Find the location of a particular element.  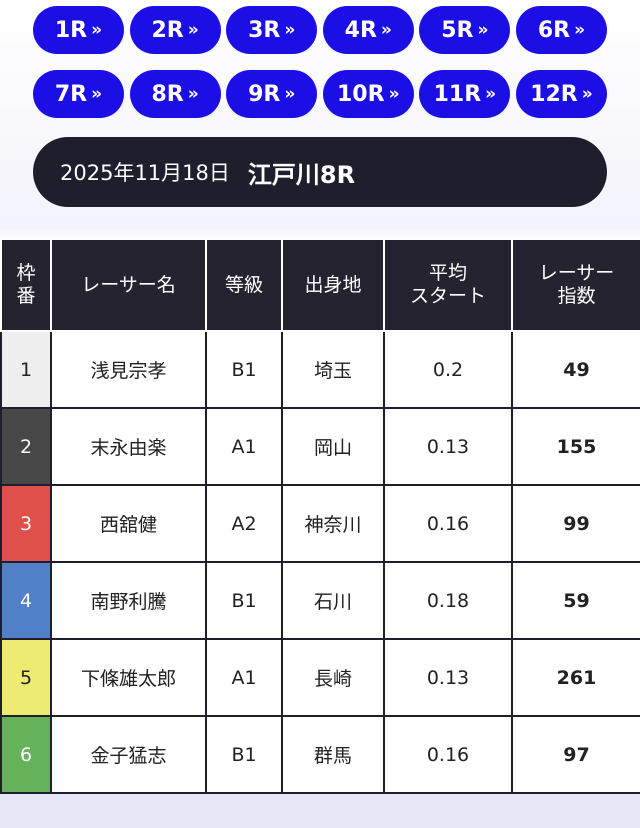

header-row: 枠番レーサー名 等級 出身地 平均 スタート レーサー 指数 is located at coordinates (320, 286).